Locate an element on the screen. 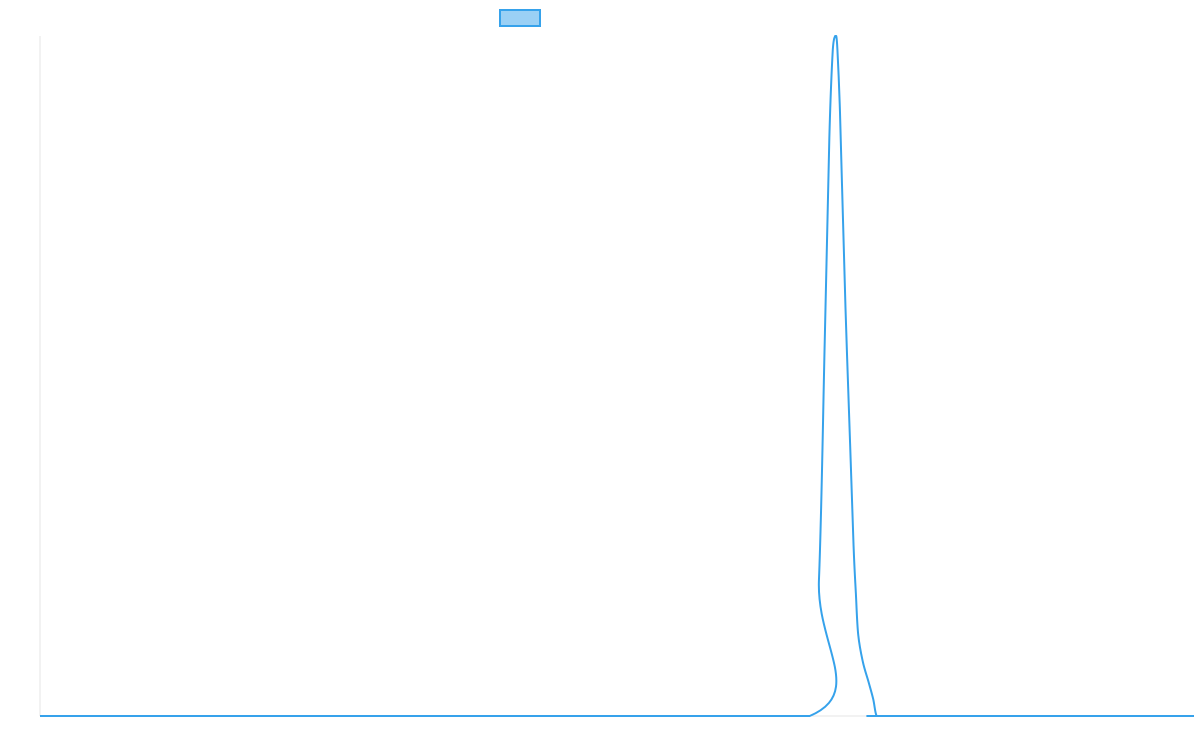 This screenshot has height=750, width=1200. legend is located at coordinates (520, 18).